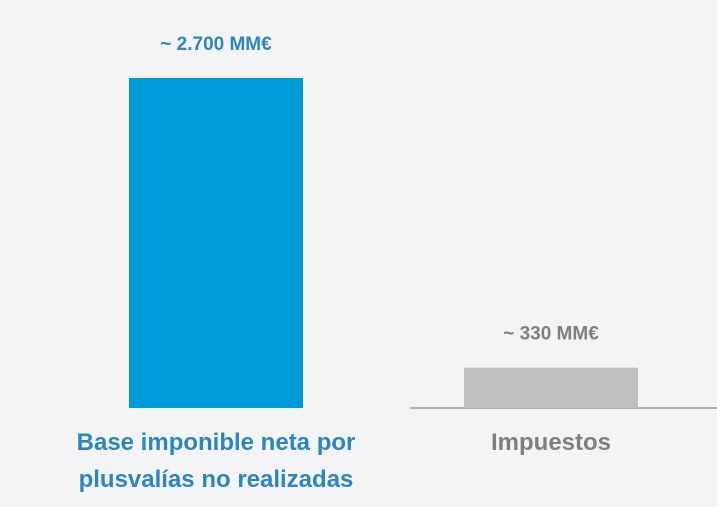 The height and width of the screenshot is (507, 717). I want to click on bar, so click(551, 387).